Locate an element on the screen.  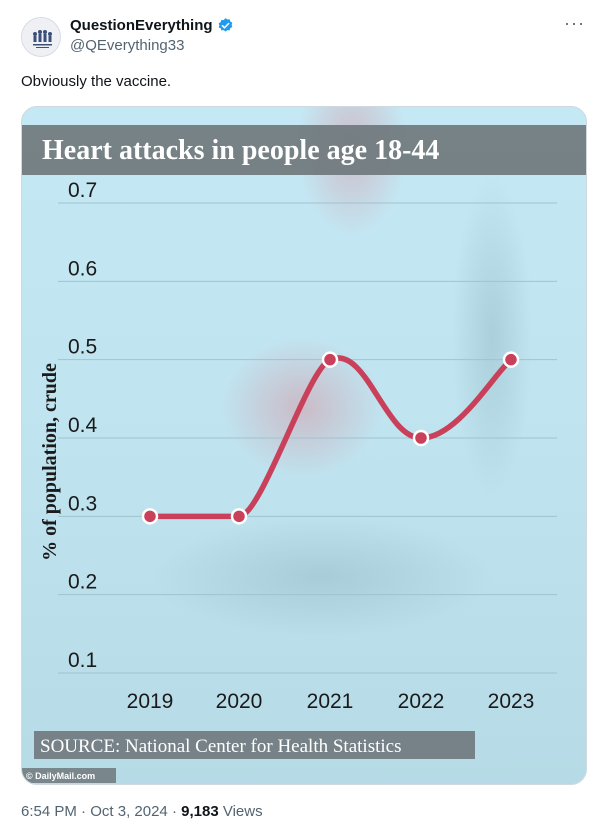
watermark-banner is located at coordinates (69, 775).